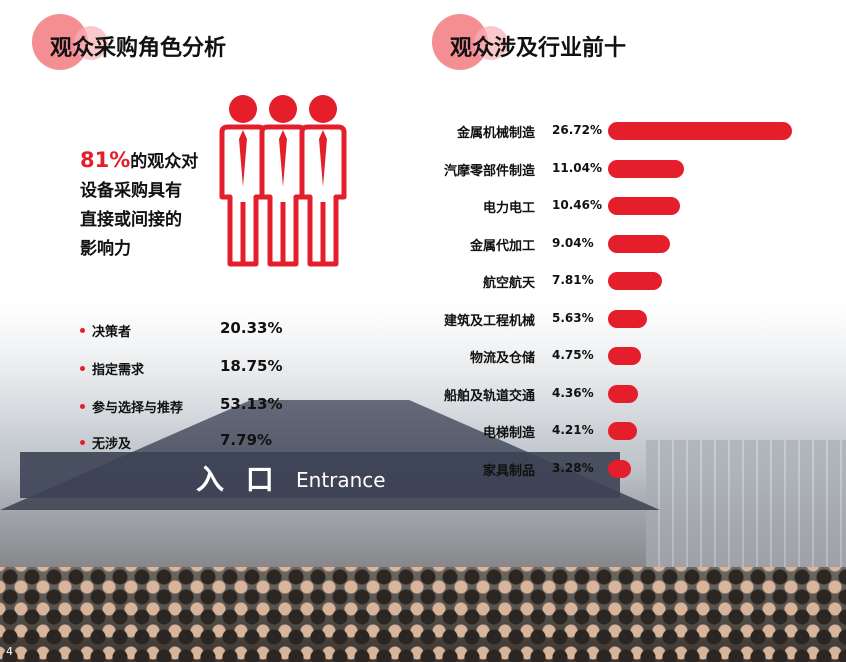  What do you see at coordinates (508, 471) in the screenshot?
I see `bar-category-label: 家具制品` at bounding box center [508, 471].